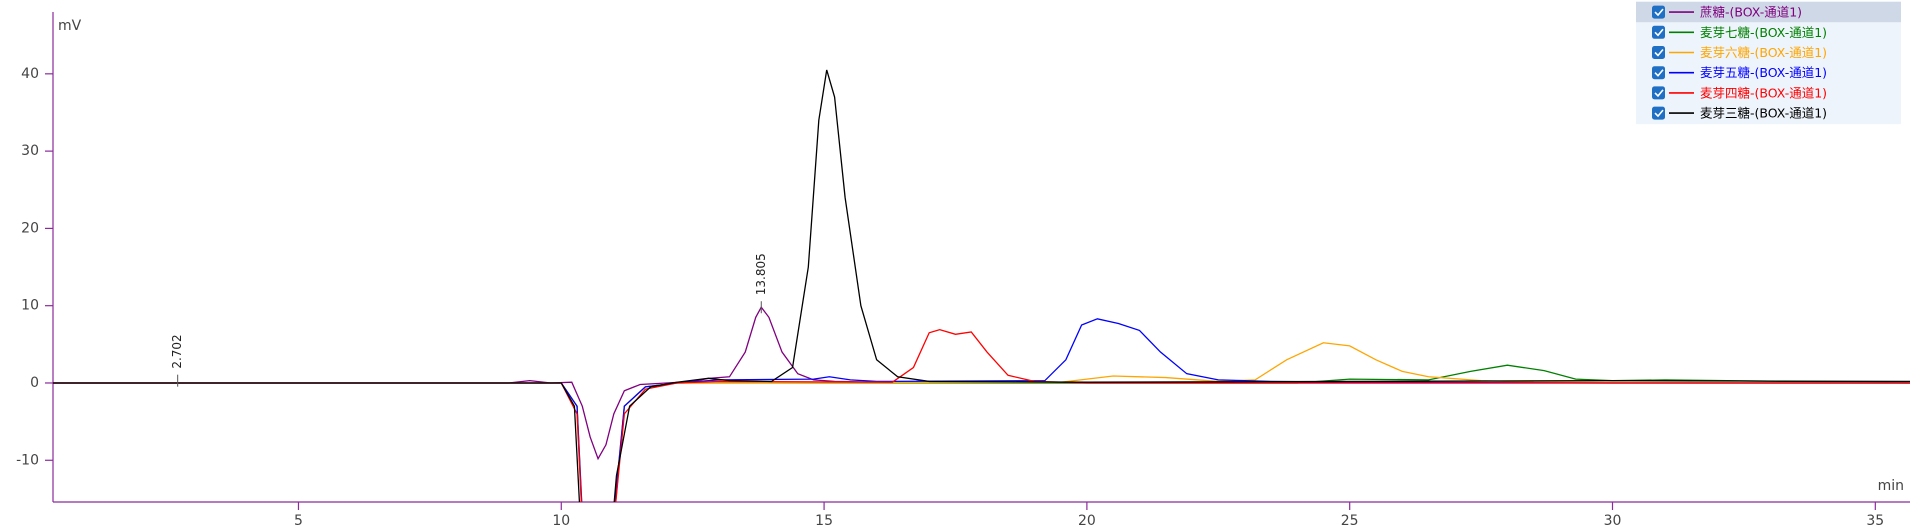 This screenshot has height=528, width=1912. I want to click on y-axis-label: mV, so click(70, 26).